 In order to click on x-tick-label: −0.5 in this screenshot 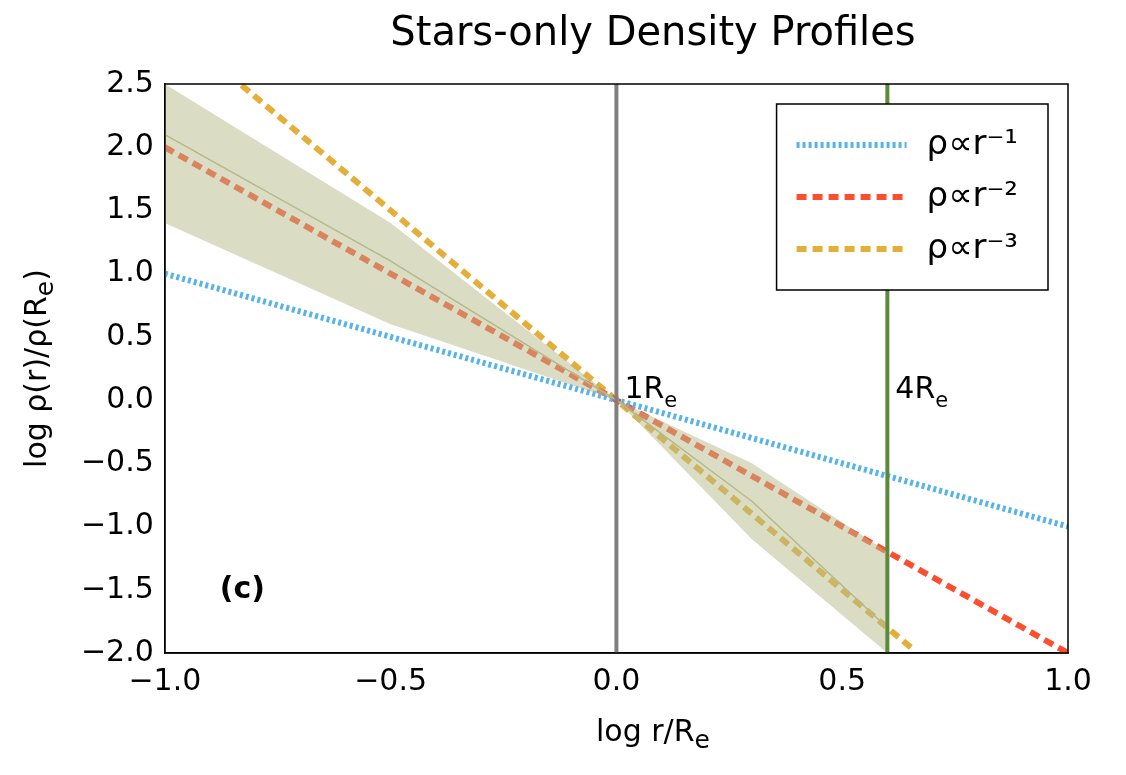, I will do `click(391, 679)`.